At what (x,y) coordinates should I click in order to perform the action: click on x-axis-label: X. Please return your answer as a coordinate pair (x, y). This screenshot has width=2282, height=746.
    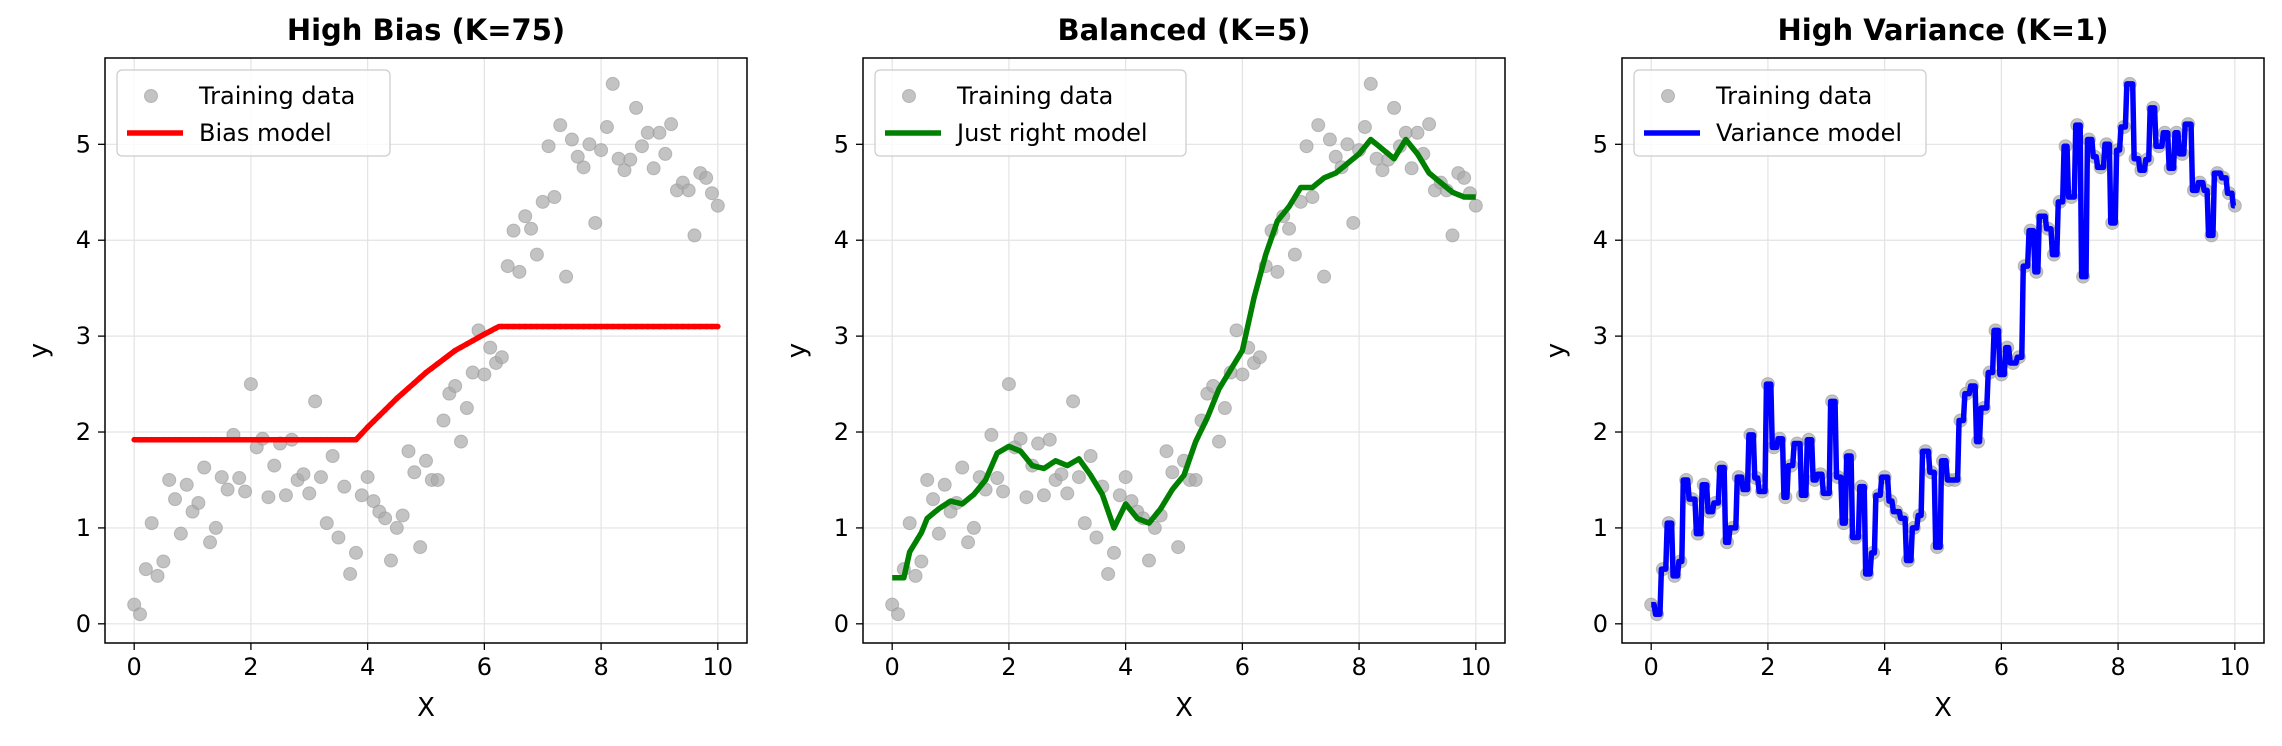
    Looking at the image, I should click on (1184, 708).